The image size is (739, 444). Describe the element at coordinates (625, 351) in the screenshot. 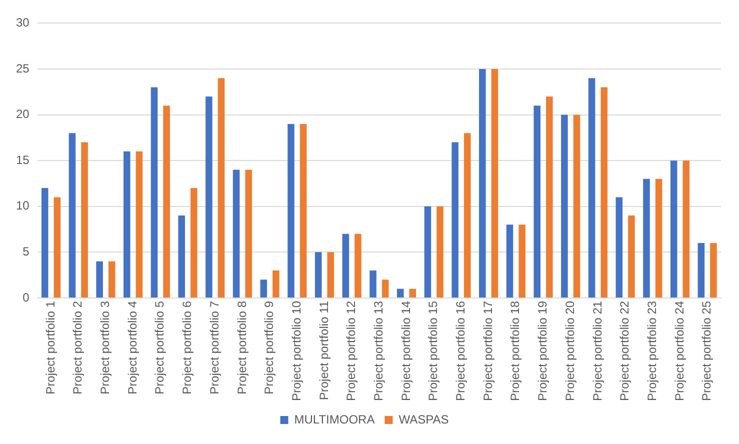

I see `x-tick-label: Project portfolio 22` at that location.